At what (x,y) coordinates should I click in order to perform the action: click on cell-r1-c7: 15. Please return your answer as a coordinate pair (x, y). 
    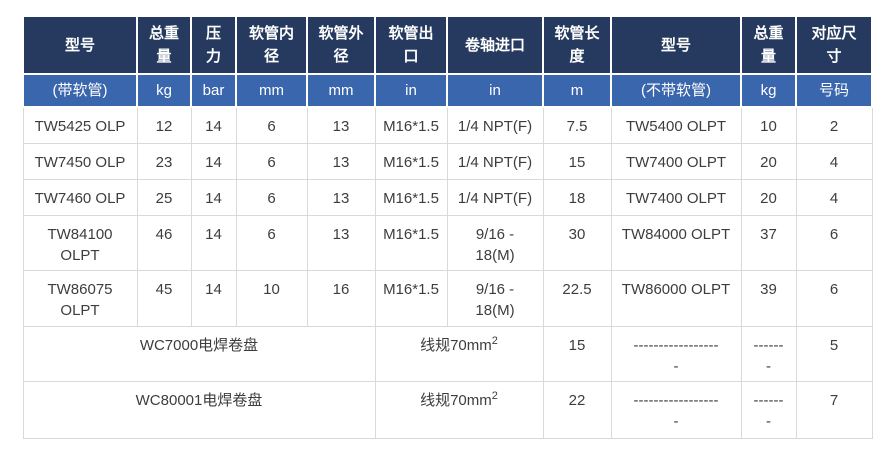
    Looking at the image, I should click on (577, 161).